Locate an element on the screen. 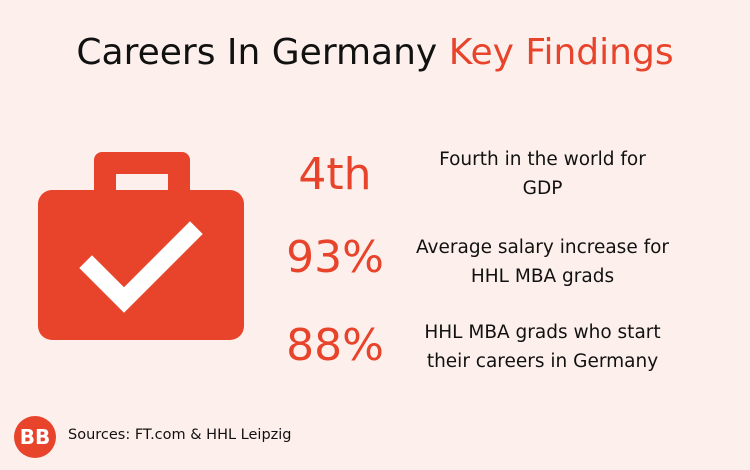 This screenshot has width=750, height=470. source: Sources: FT.com & HHL Leipzig is located at coordinates (180, 435).